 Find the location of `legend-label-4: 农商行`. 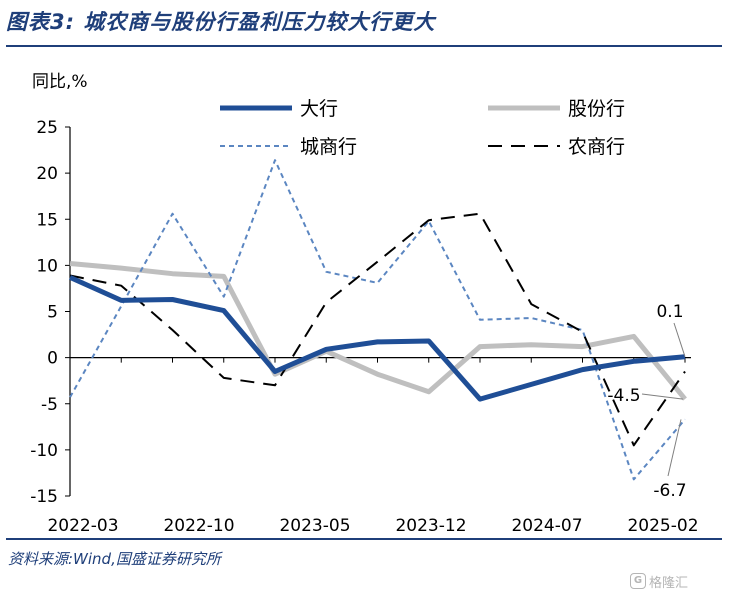

legend-label-4: 农商行 is located at coordinates (596, 147).